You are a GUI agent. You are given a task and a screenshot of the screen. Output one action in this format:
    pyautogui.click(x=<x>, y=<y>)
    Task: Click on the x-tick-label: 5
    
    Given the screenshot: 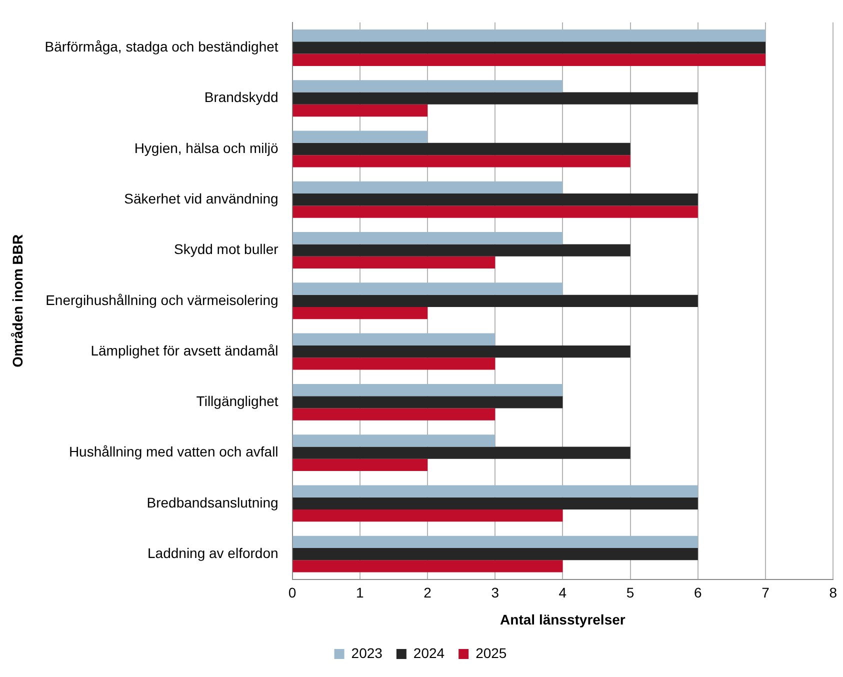 What is the action you would take?
    pyautogui.click(x=630, y=592)
    